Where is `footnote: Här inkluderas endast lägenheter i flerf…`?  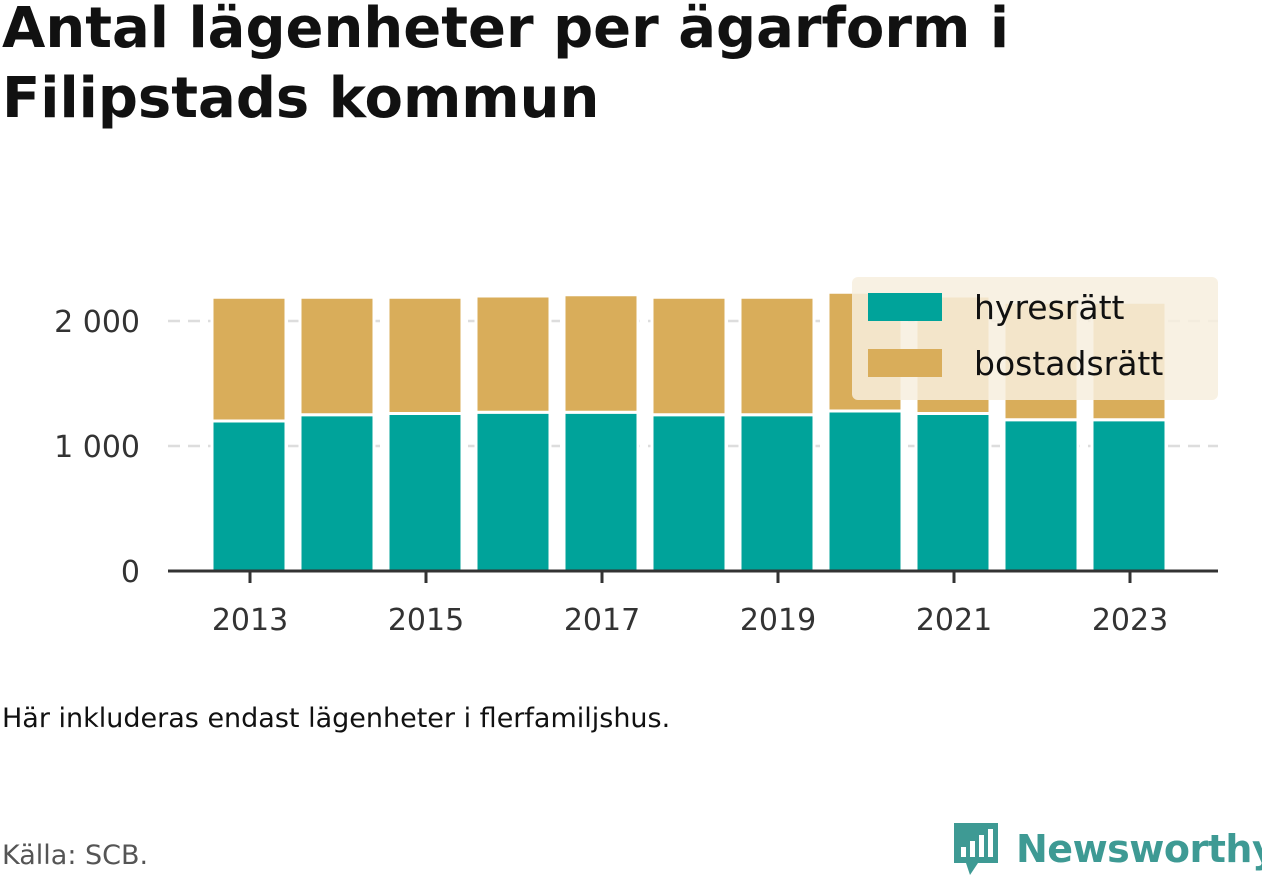
footnote: Här inkluderas endast lägenheter i flerf… is located at coordinates (336, 718).